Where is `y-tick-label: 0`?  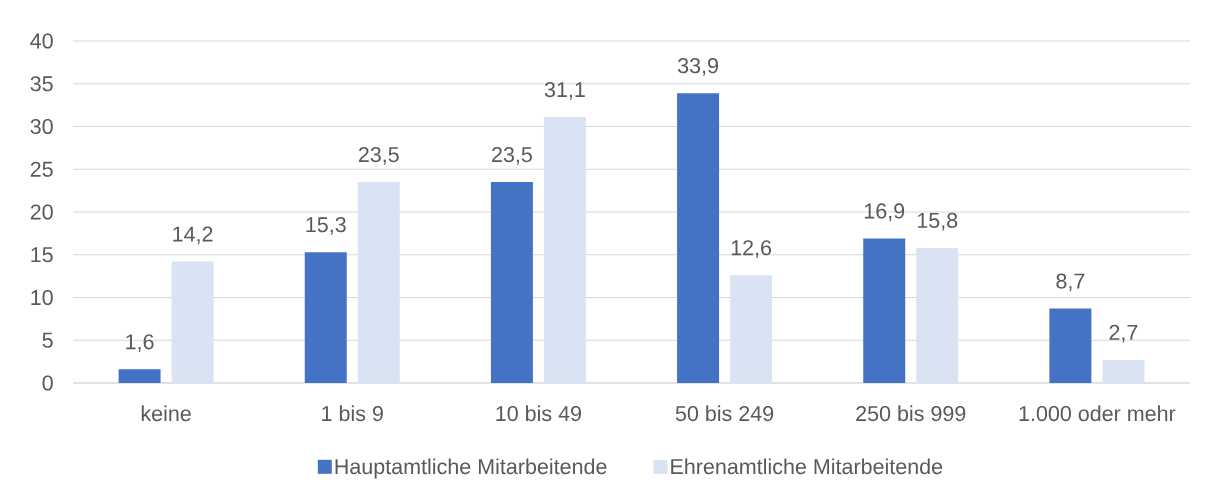
y-tick-label: 0 is located at coordinates (47, 383).